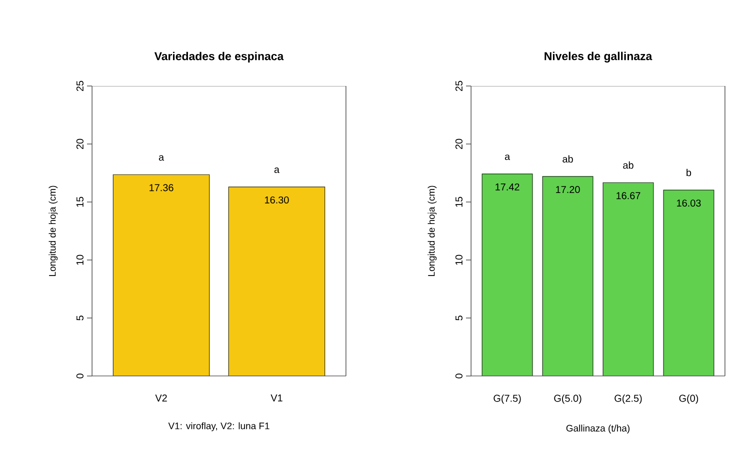 Image resolution: width=755 pixels, height=459 pixels. What do you see at coordinates (507, 399) in the screenshot?
I see `x-tick-label: G(7.5)` at bounding box center [507, 399].